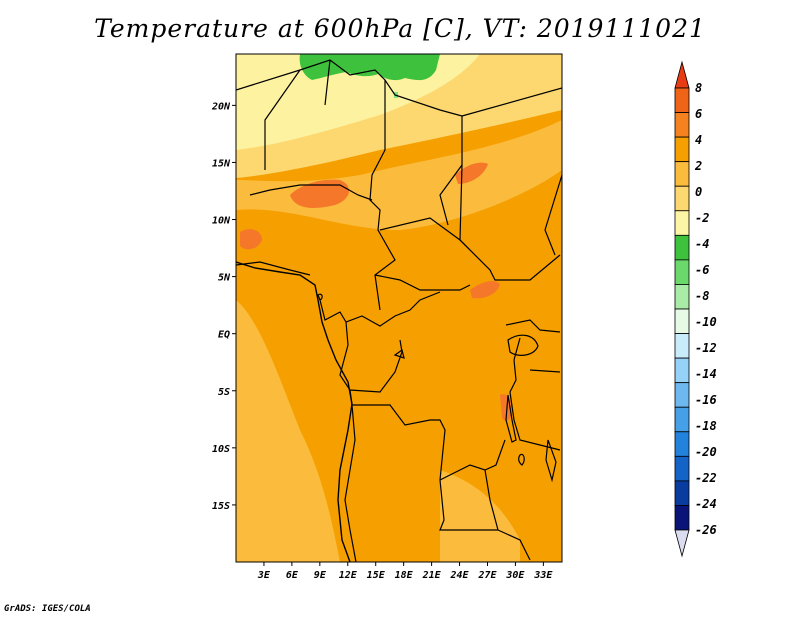 This screenshot has width=800, height=618. What do you see at coordinates (543, 575) in the screenshot?
I see `lon-label-33E: 33E` at bounding box center [543, 575].